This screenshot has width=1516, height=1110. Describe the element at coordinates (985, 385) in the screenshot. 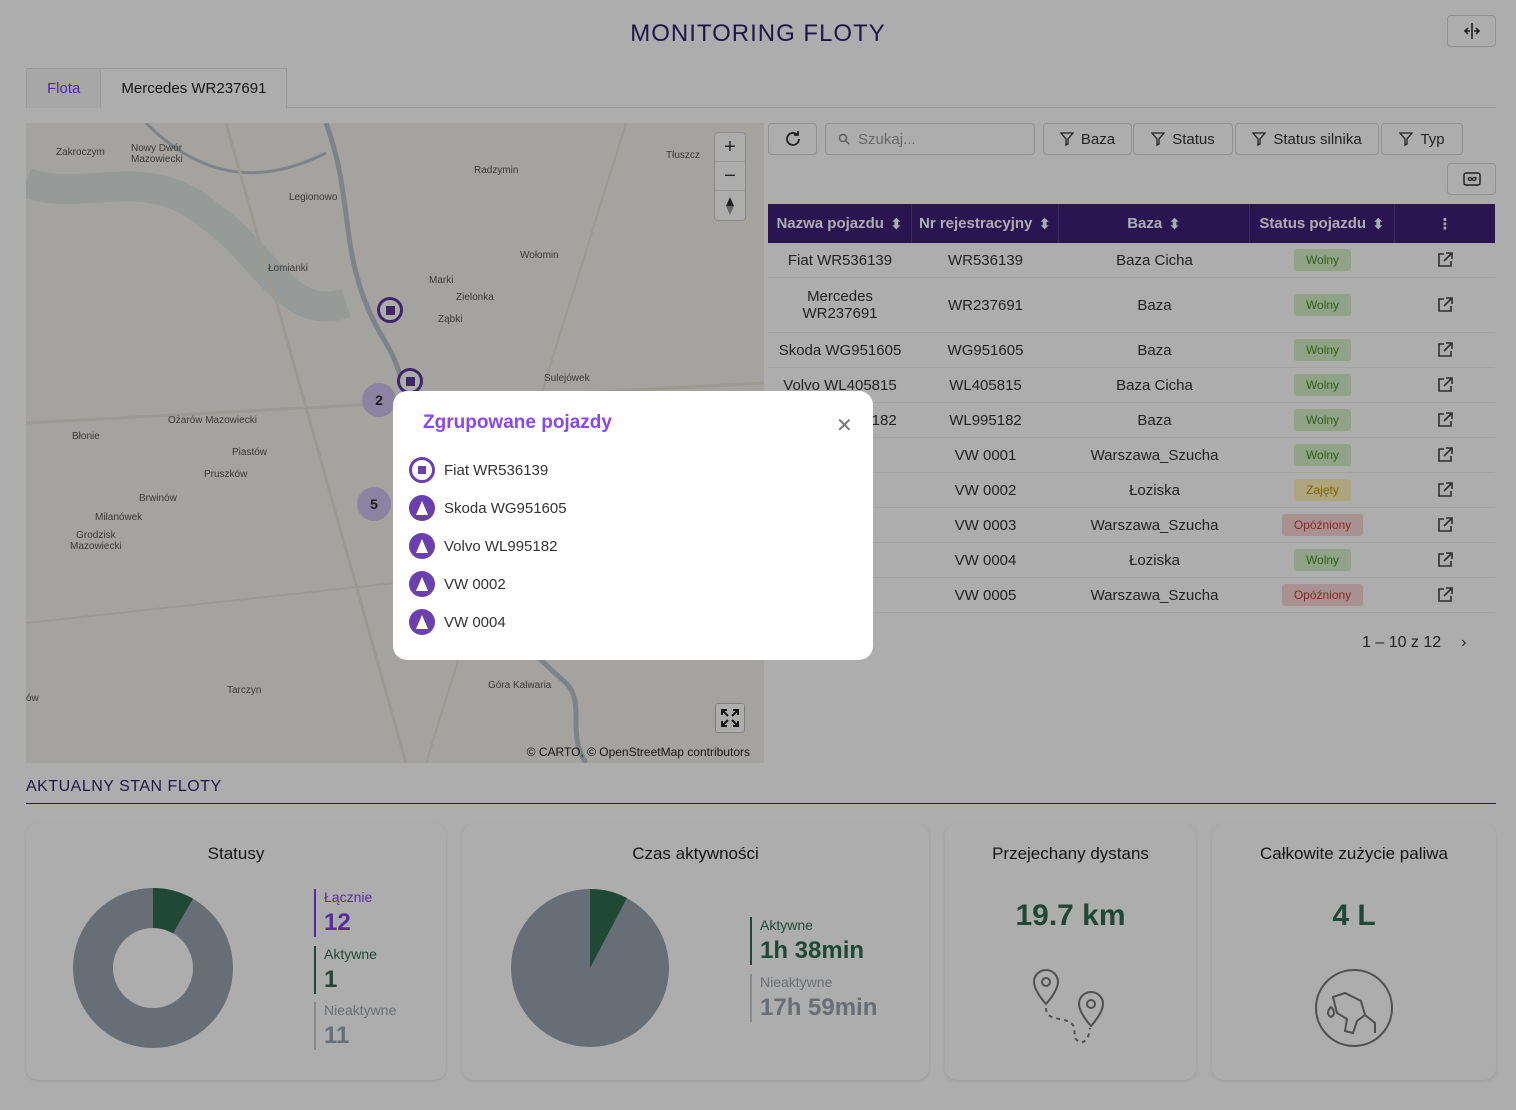

I see `cell-registration: WL405815` at that location.